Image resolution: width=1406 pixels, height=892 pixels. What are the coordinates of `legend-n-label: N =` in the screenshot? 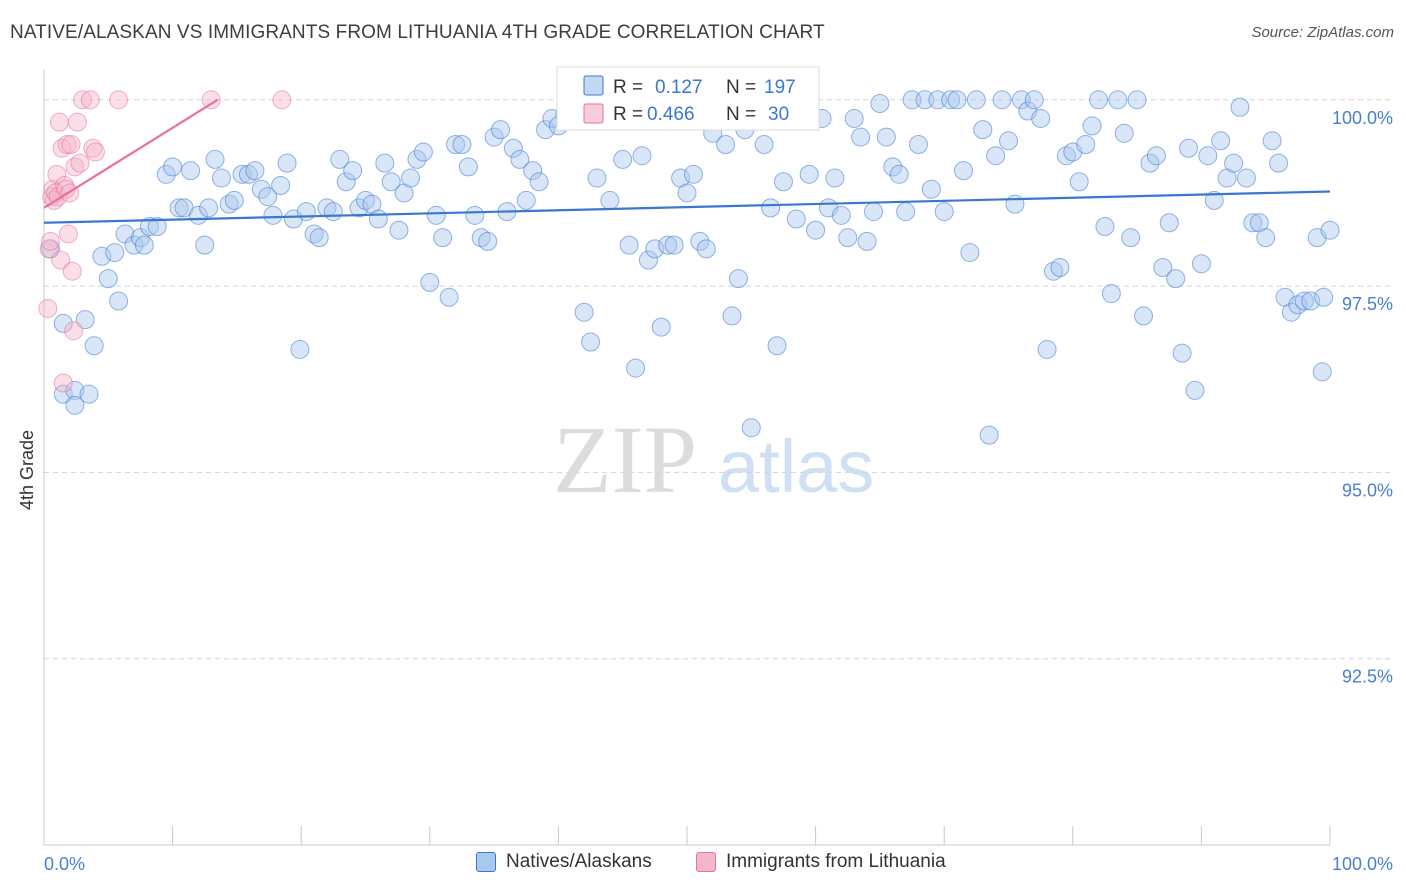 It's located at (741, 114).